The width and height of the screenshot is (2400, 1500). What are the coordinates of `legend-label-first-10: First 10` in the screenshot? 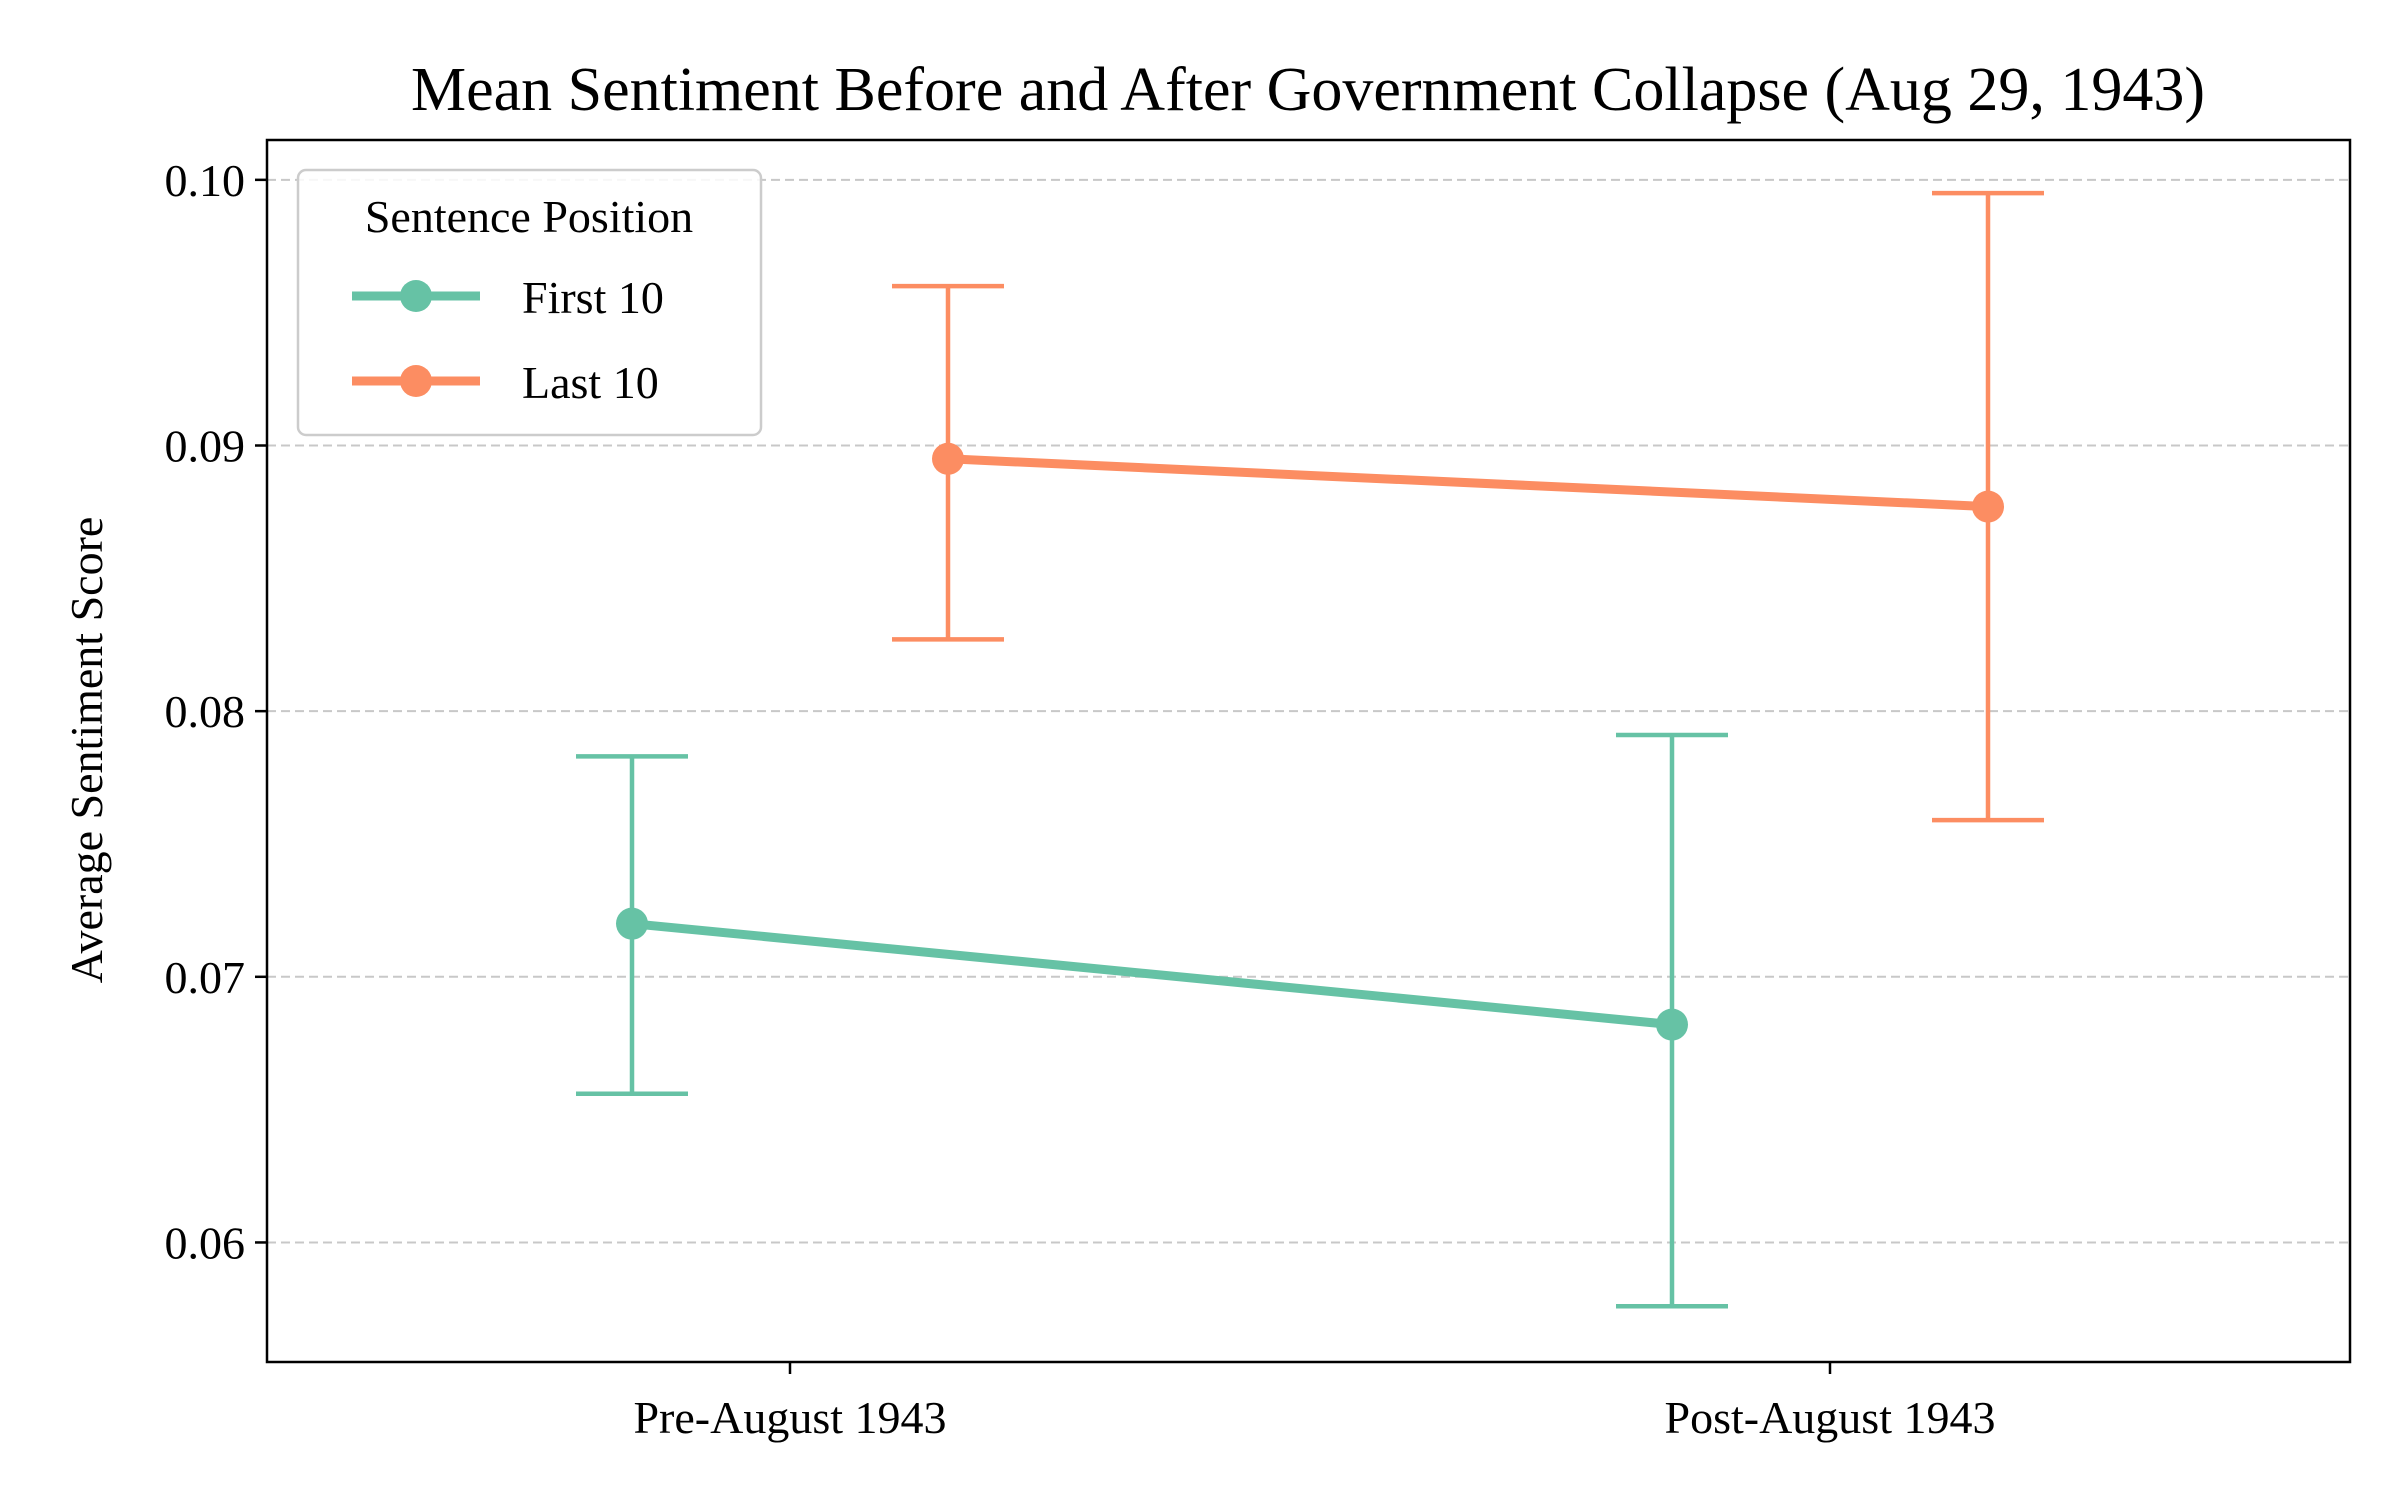 It's located at (593, 297).